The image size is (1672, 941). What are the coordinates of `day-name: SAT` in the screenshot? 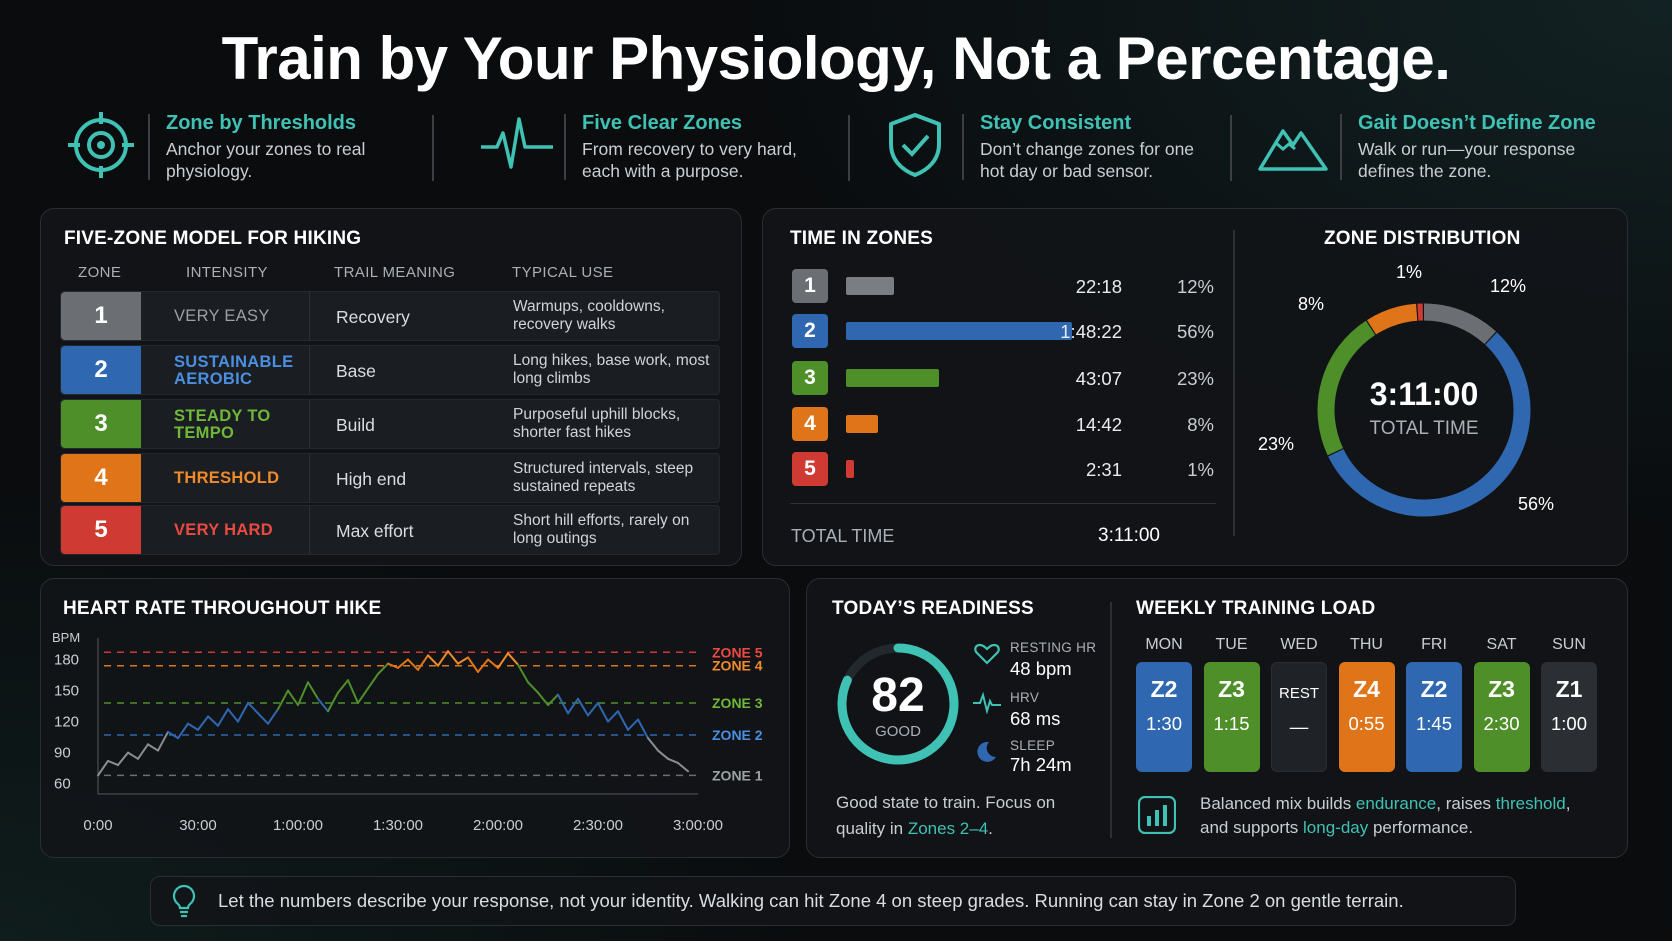 It's located at (1501, 644).